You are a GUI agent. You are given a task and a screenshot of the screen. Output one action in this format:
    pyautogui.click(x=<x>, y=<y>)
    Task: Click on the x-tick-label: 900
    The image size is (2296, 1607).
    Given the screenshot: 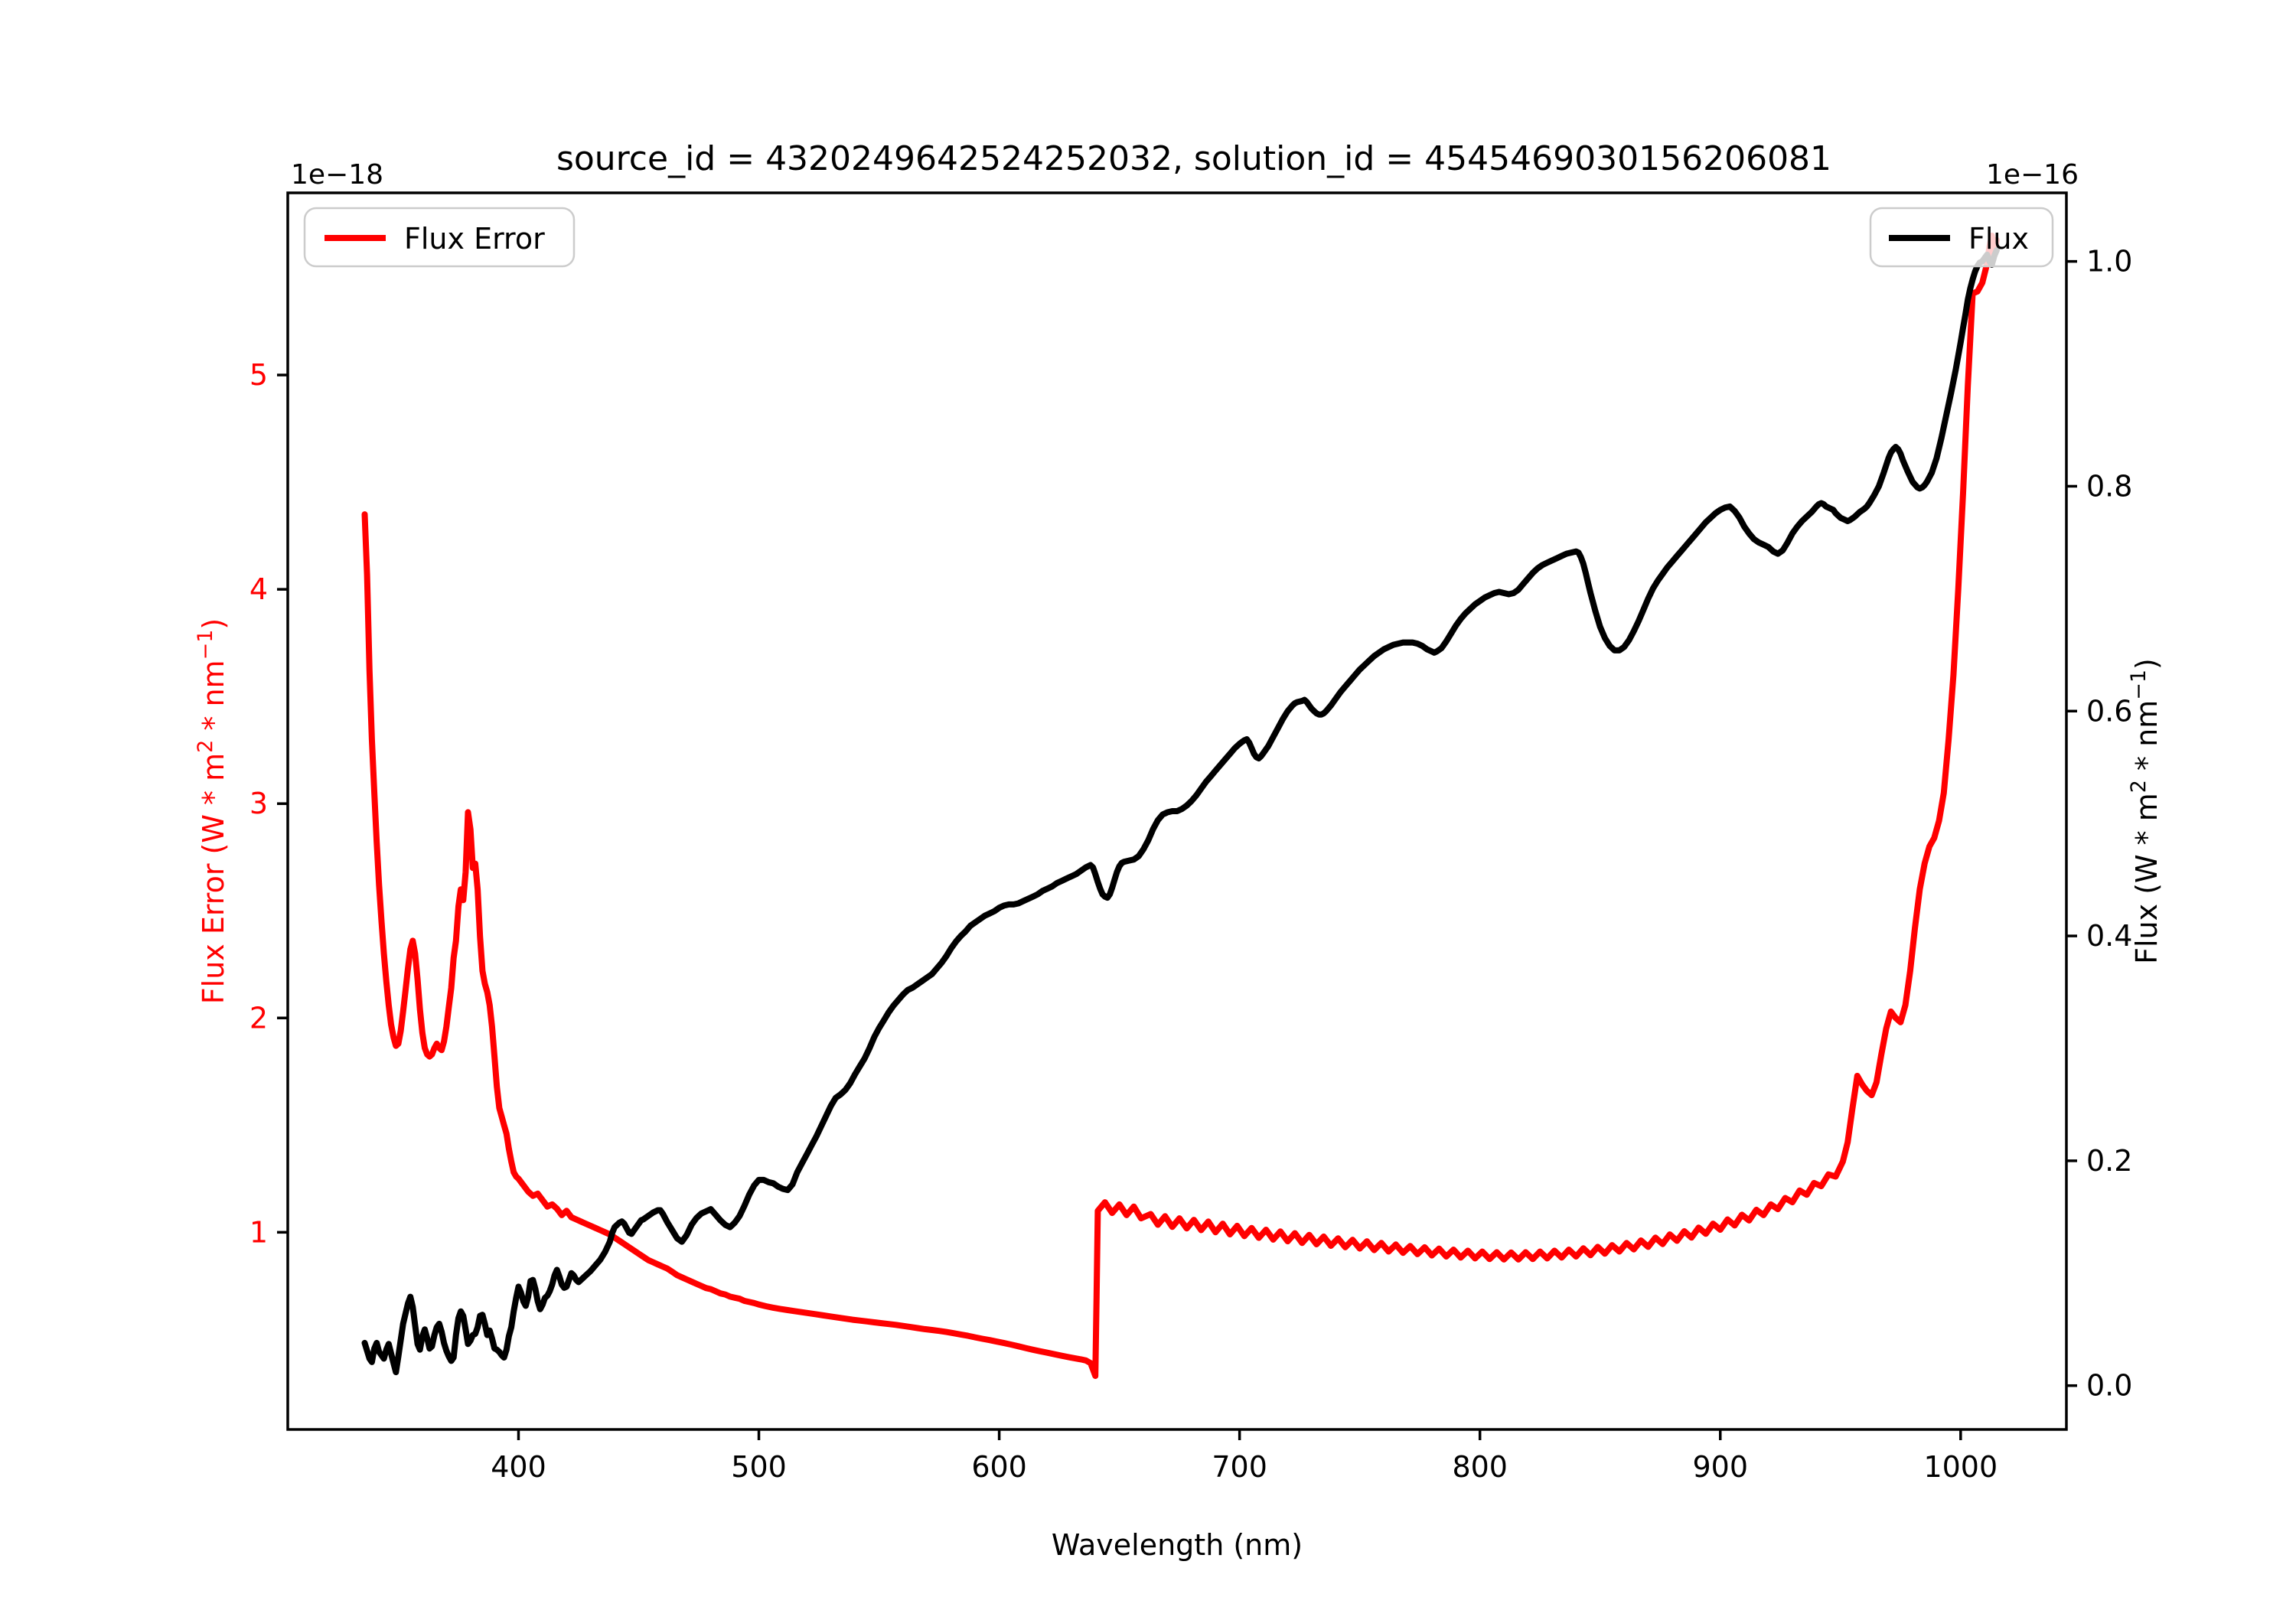 What is the action you would take?
    pyautogui.click(x=1720, y=1467)
    